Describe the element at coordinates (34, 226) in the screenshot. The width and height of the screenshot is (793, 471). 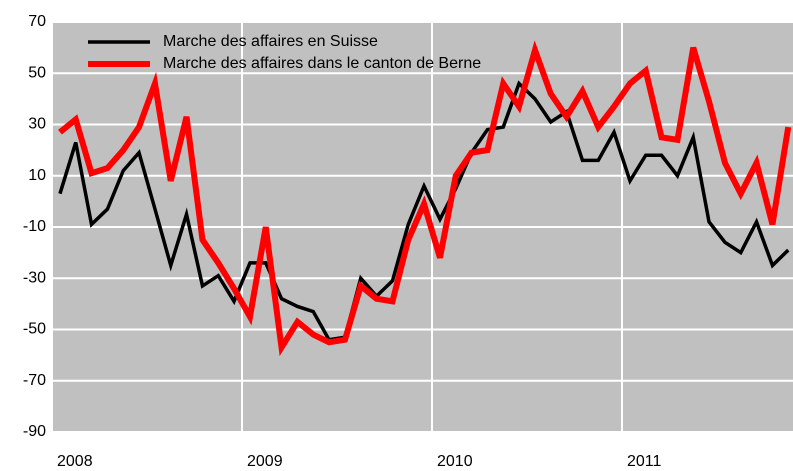
I see `y-tick-label: -10` at that location.